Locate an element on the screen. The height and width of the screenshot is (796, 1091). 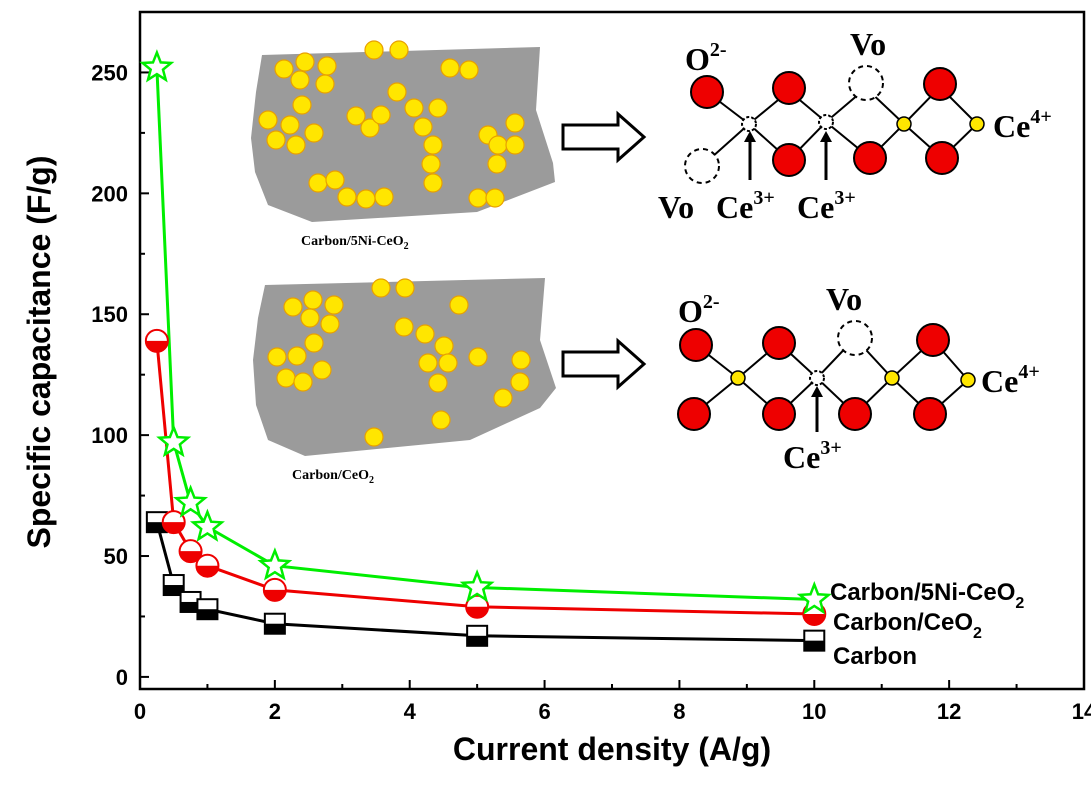
label-vo-top: Vo is located at coordinates (868, 44).